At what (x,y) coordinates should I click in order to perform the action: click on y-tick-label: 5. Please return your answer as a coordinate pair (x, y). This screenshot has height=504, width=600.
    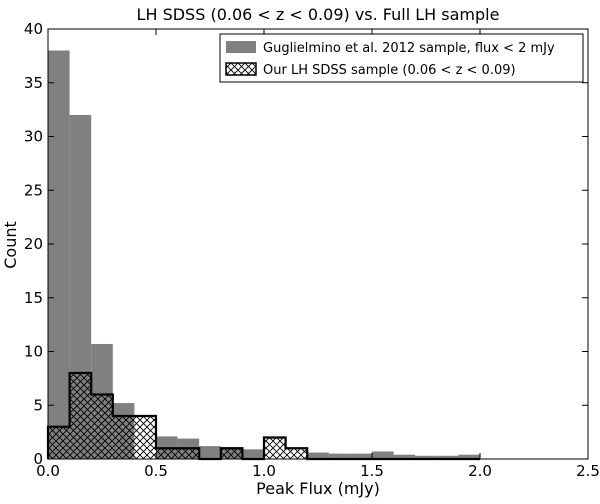
    Looking at the image, I should click on (38, 405).